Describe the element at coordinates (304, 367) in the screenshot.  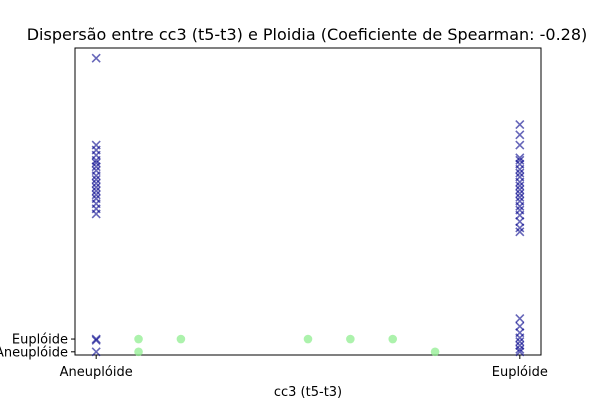
I see `x-axis-ticks: Aneuplóide Euplóide` at that location.